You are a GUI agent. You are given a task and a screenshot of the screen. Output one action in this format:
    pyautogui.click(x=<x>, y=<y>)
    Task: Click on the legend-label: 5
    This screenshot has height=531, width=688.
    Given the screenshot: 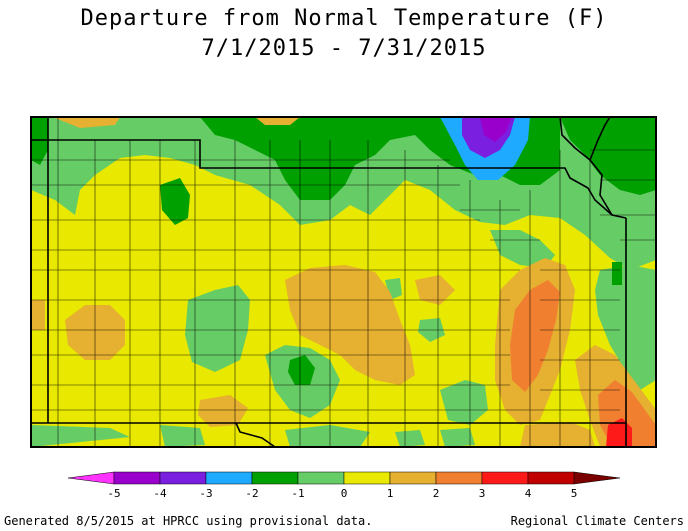 What is the action you would take?
    pyautogui.click(x=574, y=493)
    